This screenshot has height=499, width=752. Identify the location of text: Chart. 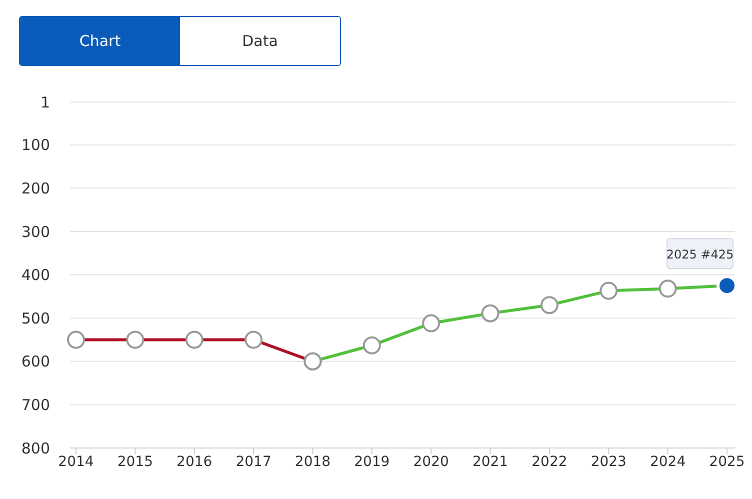
(100, 41).